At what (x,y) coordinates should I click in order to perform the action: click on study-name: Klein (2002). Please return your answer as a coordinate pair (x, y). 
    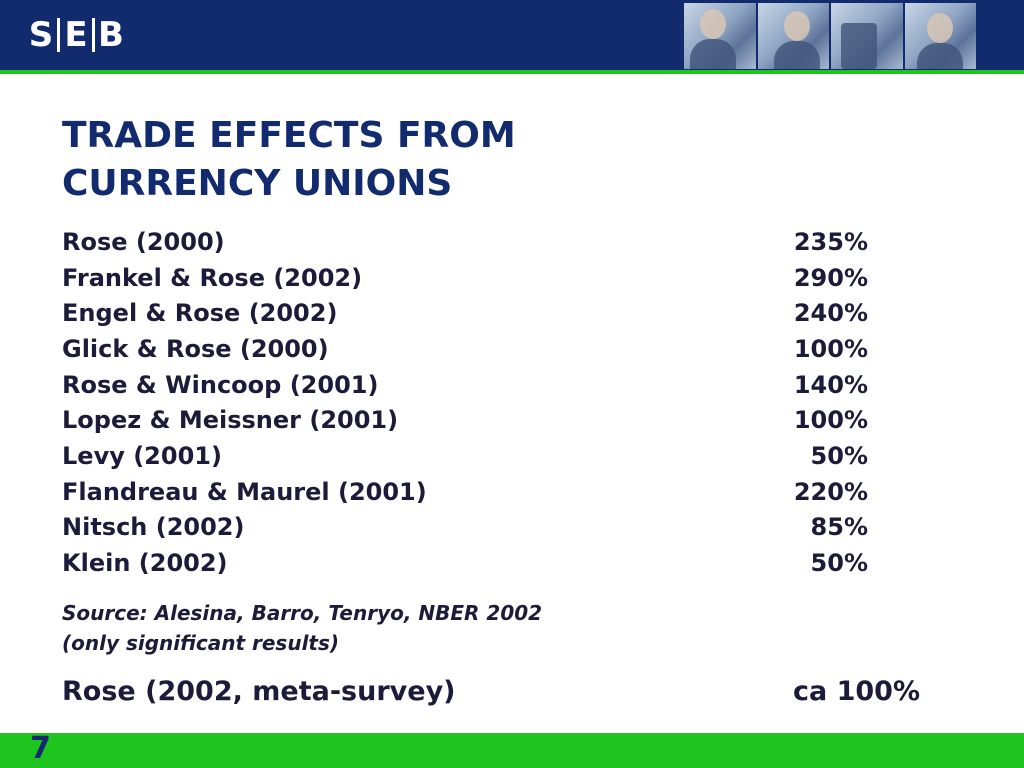
    Looking at the image, I should click on (145, 563).